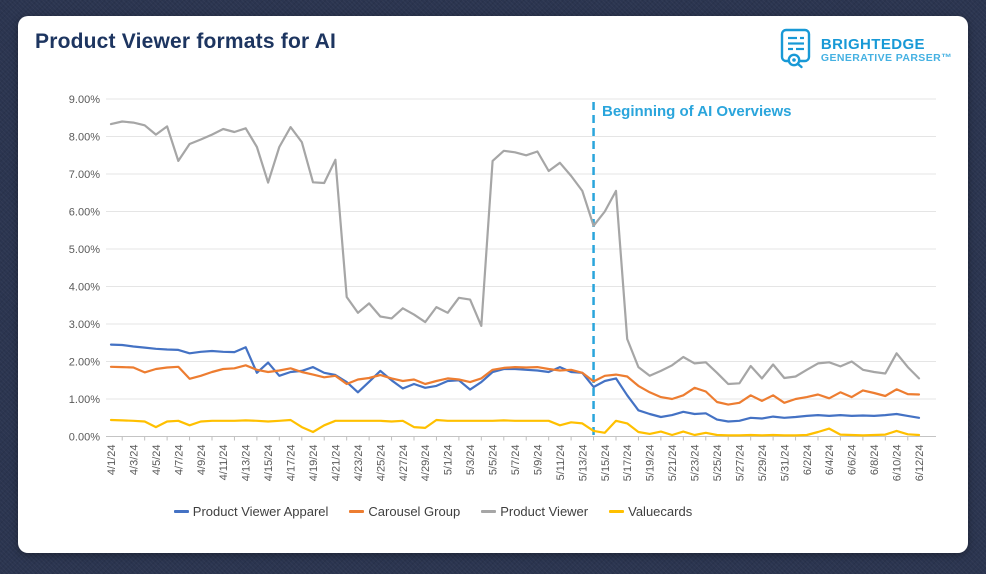  What do you see at coordinates (84, 363) in the screenshot?
I see `y-axis-tick-label: 2.00%` at bounding box center [84, 363].